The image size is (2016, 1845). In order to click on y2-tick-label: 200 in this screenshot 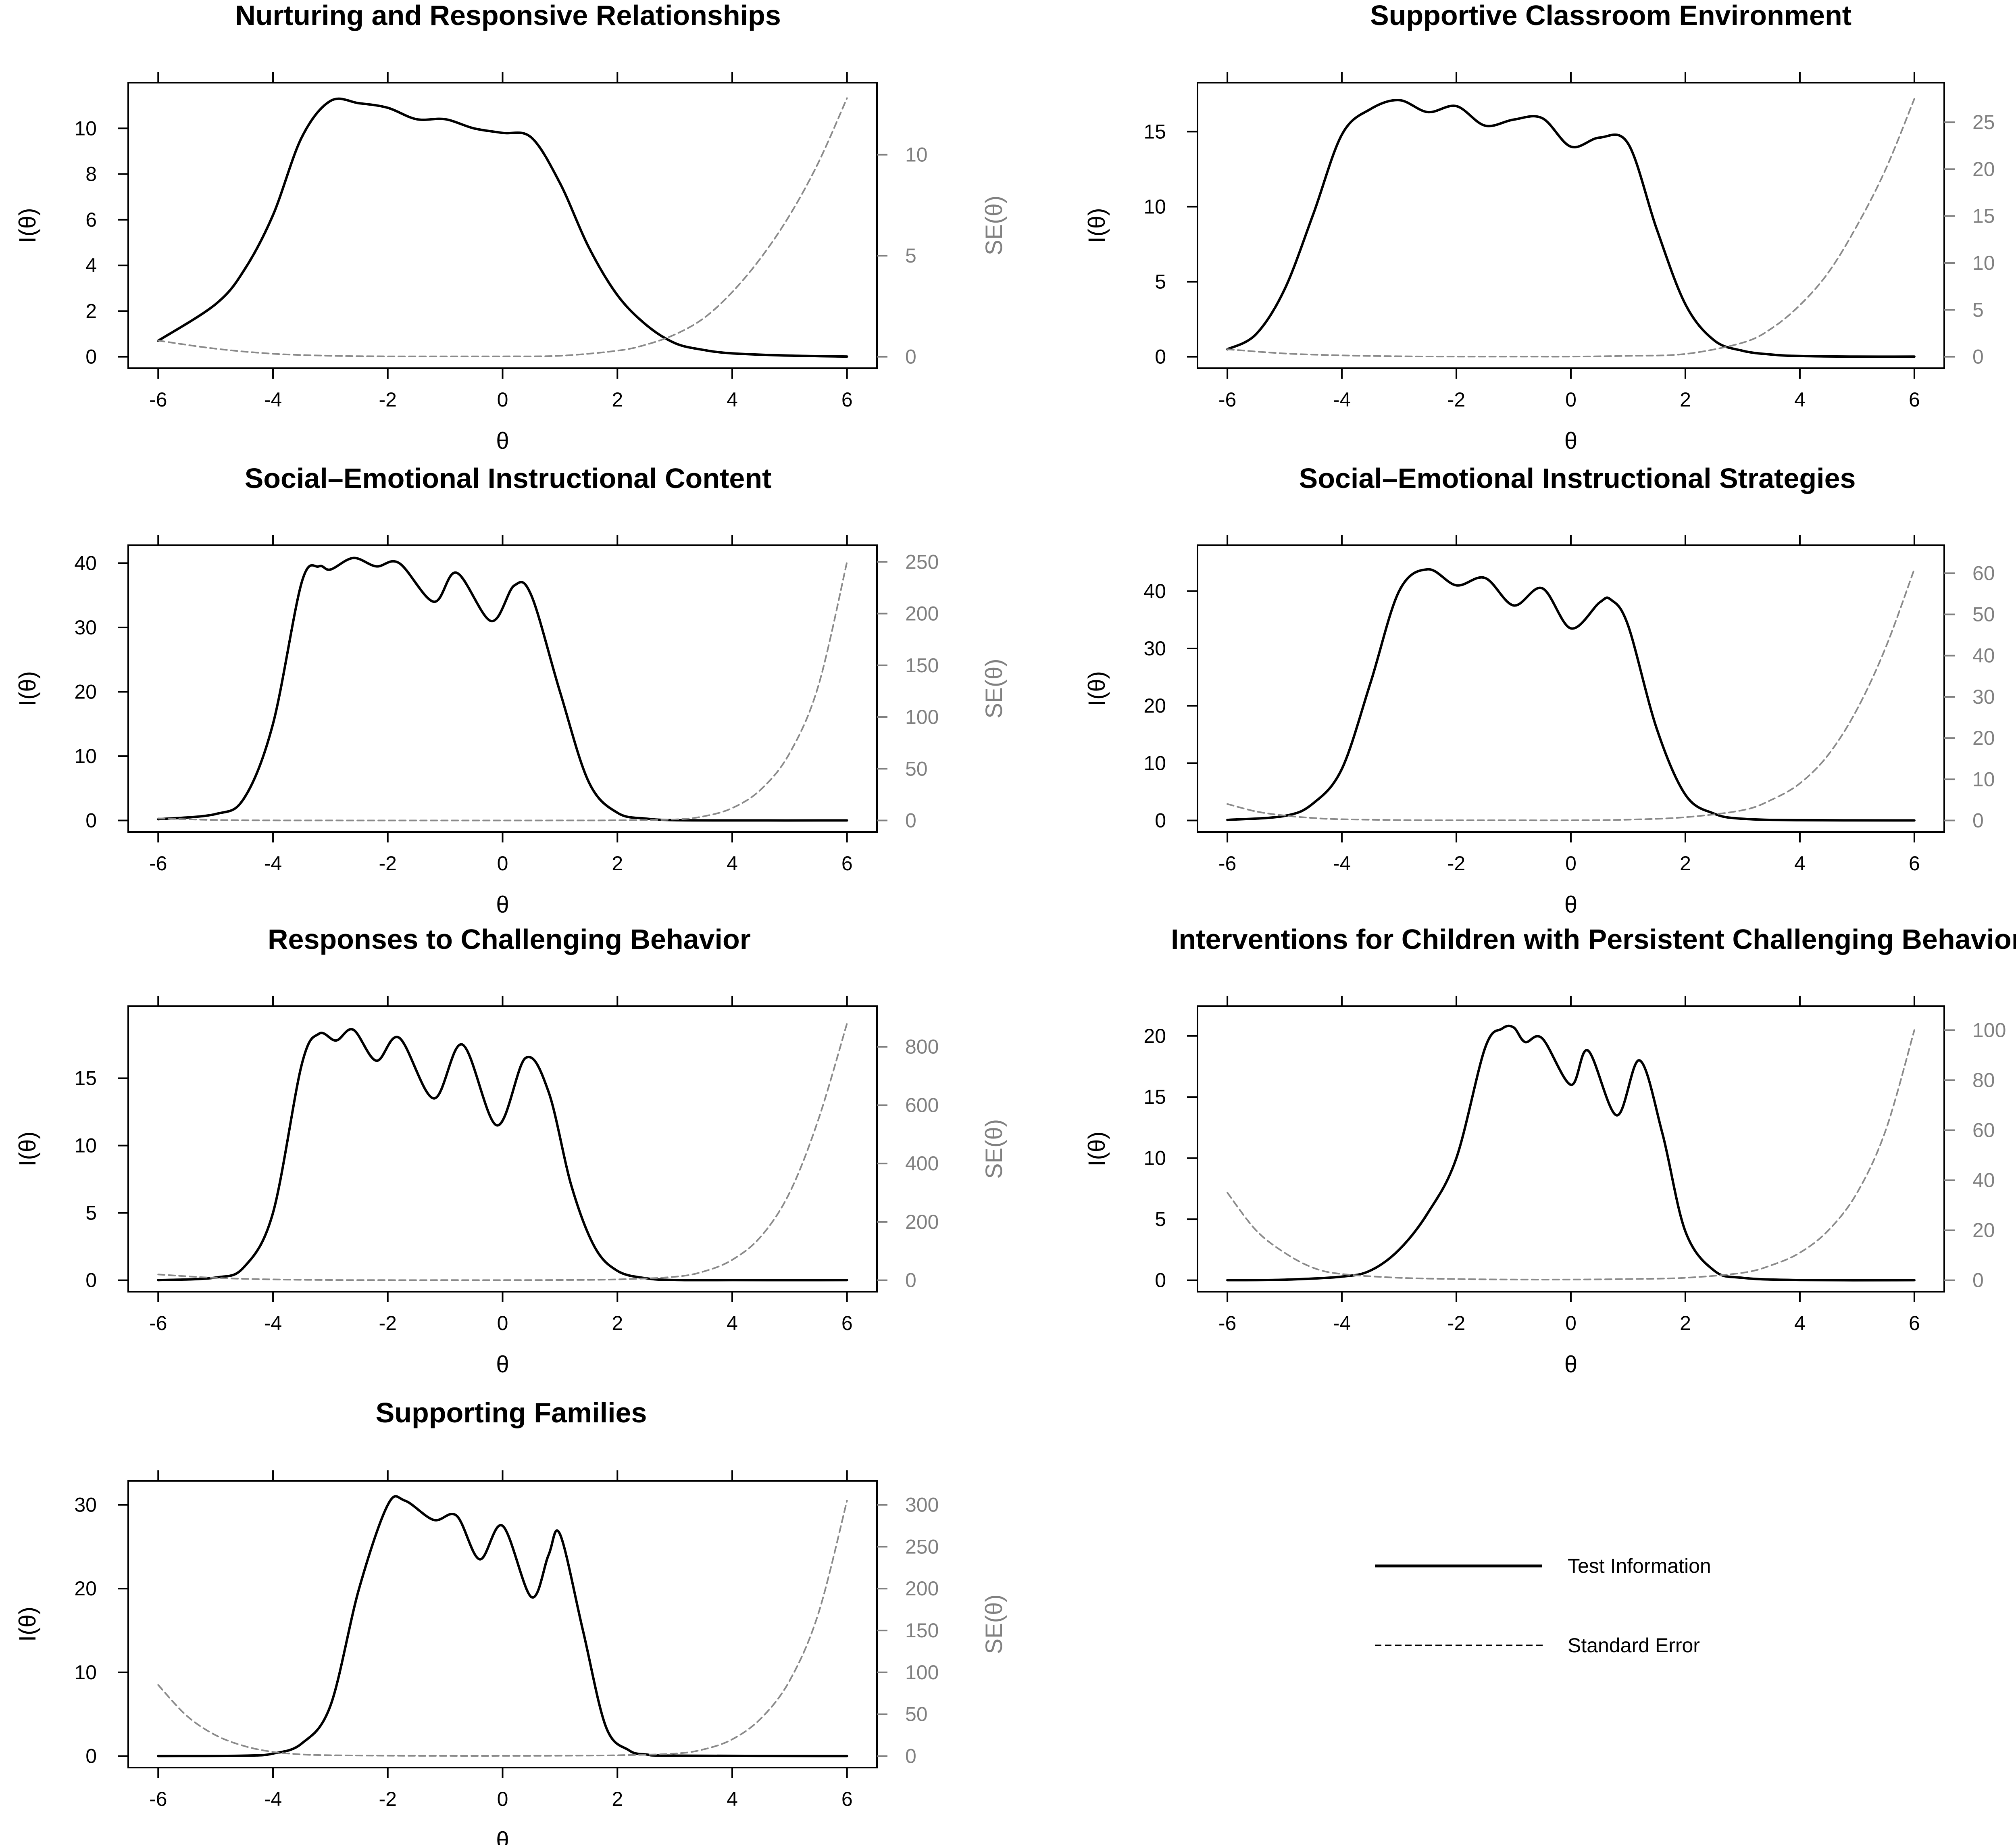, I will do `click(922, 1222)`.